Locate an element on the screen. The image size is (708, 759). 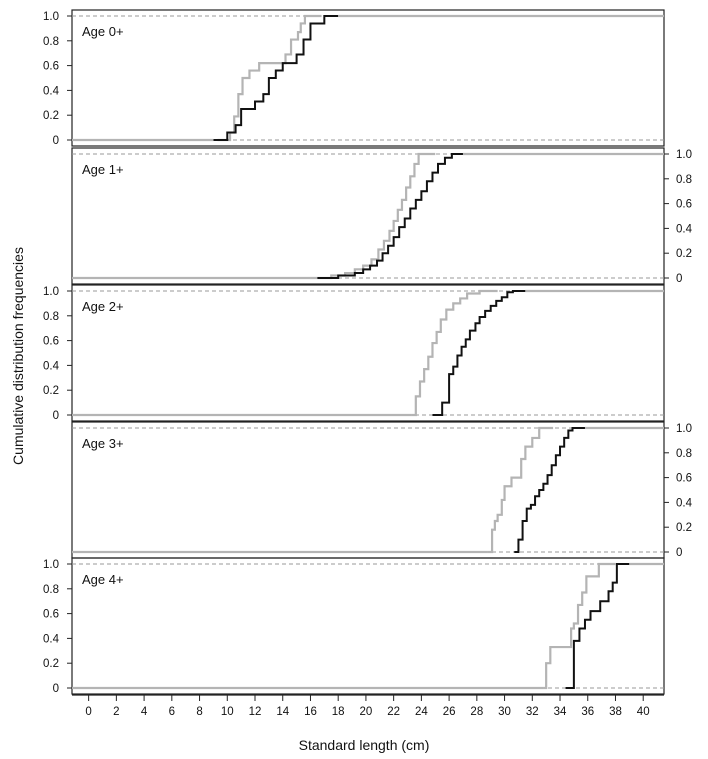
panel-label: Age 1+ is located at coordinates (103, 169).